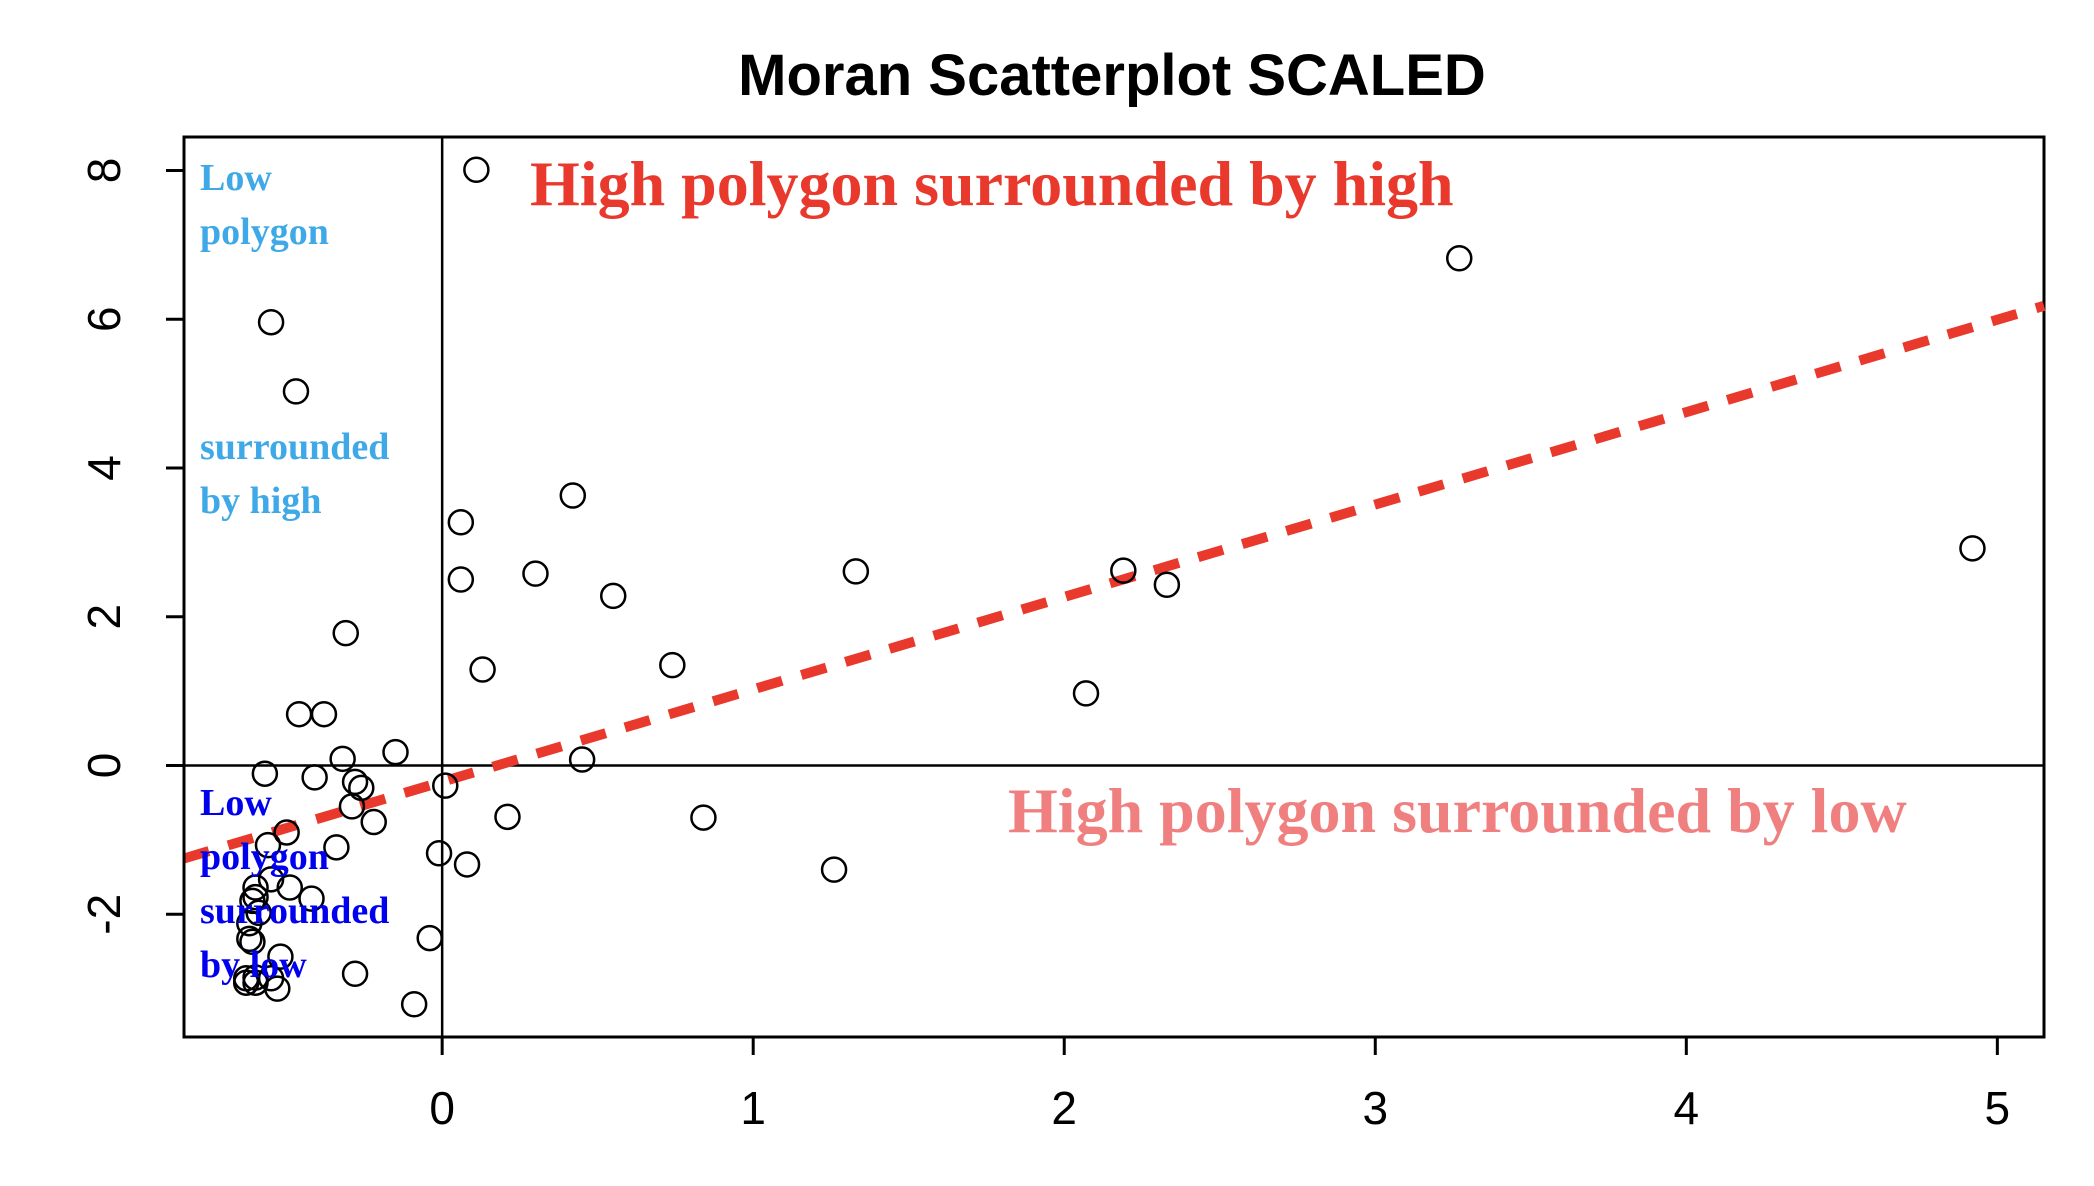 This screenshot has width=2094, height=1186. Describe the element at coordinates (104, 914) in the screenshot. I see `y-tick-label: -2` at that location.